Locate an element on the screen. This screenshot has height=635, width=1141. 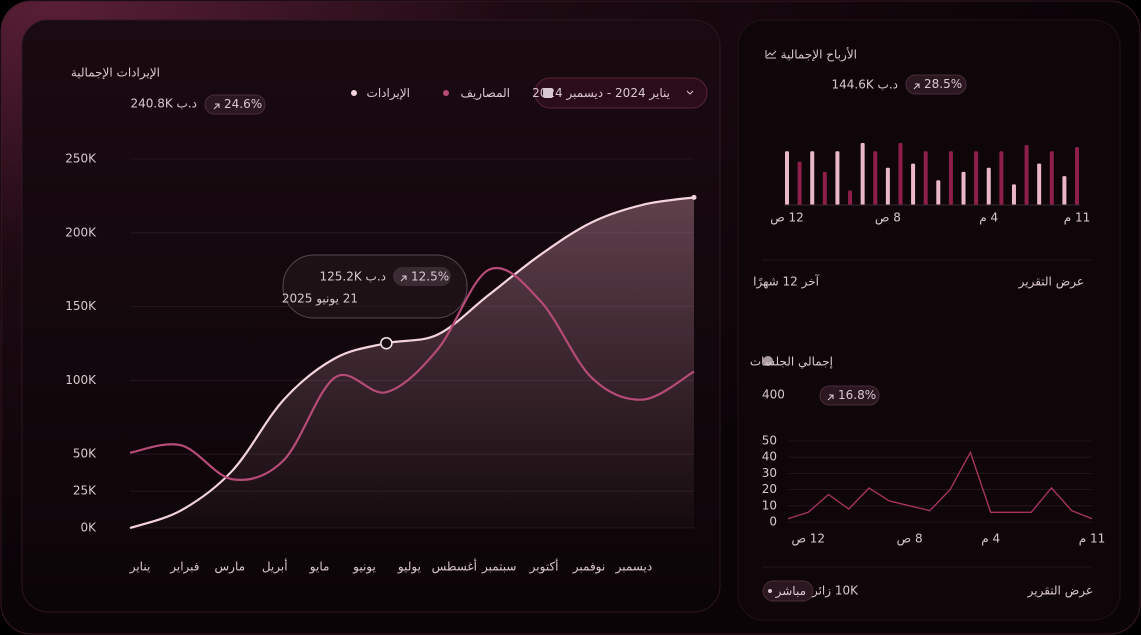
x-tick-label: فبراير is located at coordinates (184, 567).